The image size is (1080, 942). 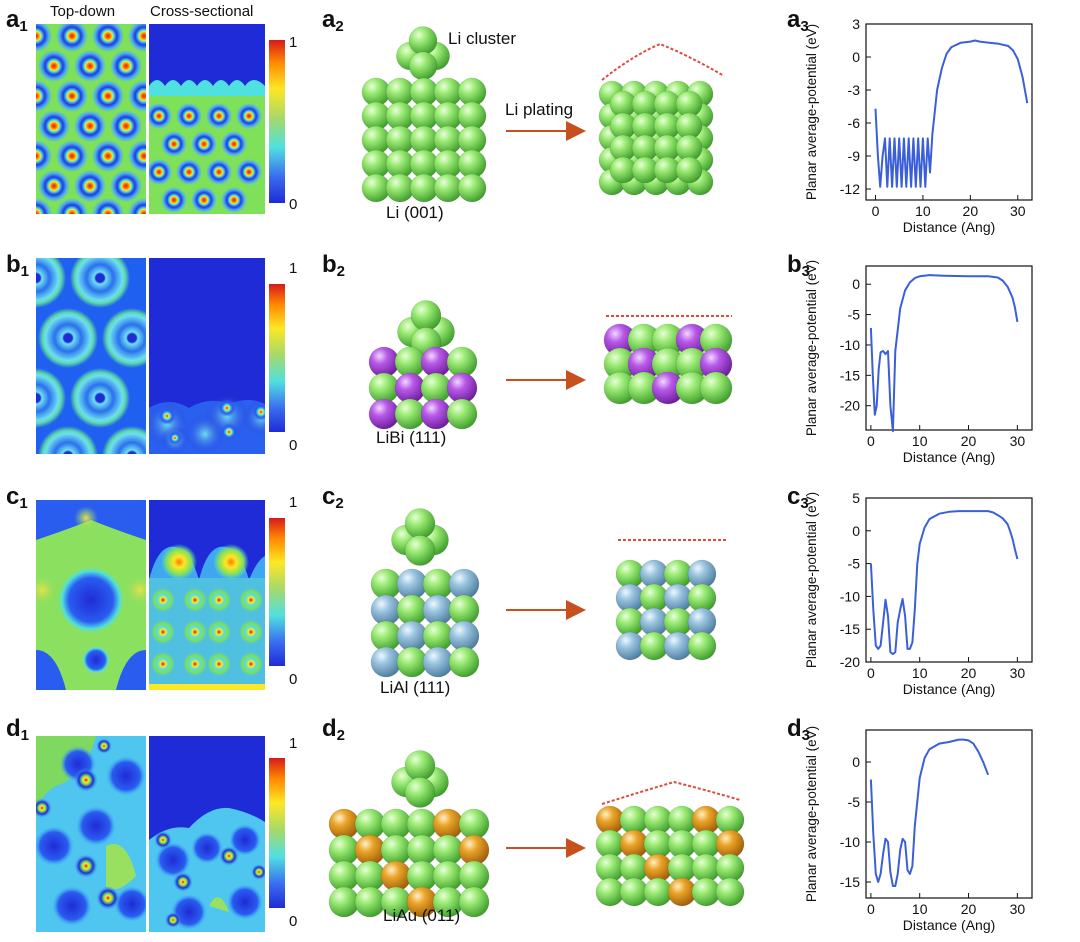 What do you see at coordinates (671, 792) in the screenshot?
I see `surface-line-d` at bounding box center [671, 792].